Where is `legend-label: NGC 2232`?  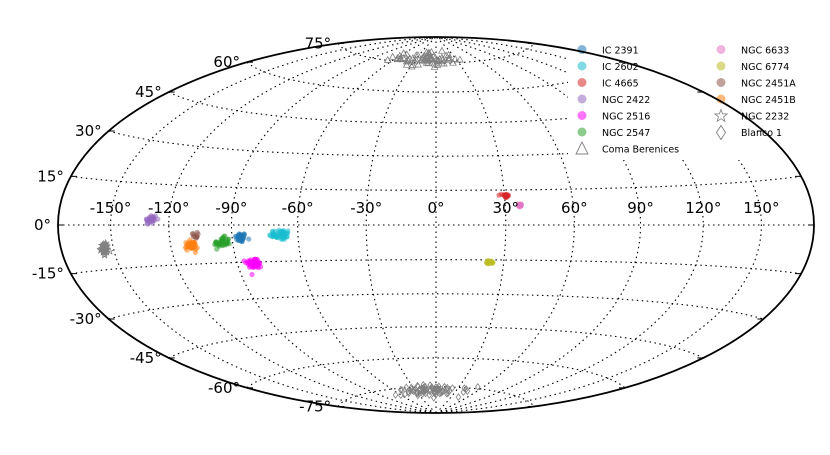
legend-label: NGC 2232 is located at coordinates (765, 117).